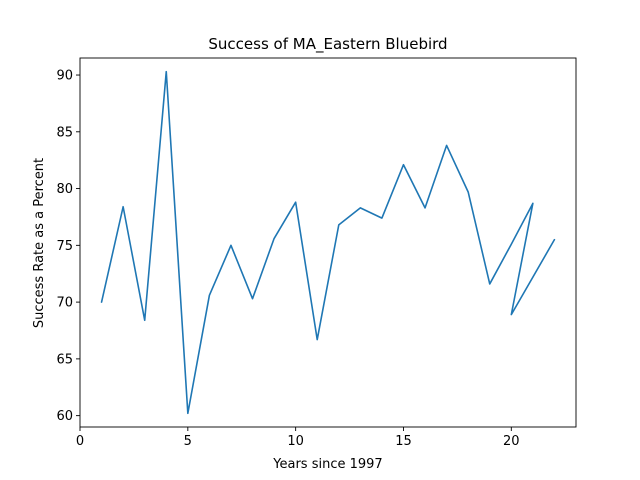 This screenshot has height=480, width=640. I want to click on y-axis-title: Success Rate as a Percent, so click(39, 243).